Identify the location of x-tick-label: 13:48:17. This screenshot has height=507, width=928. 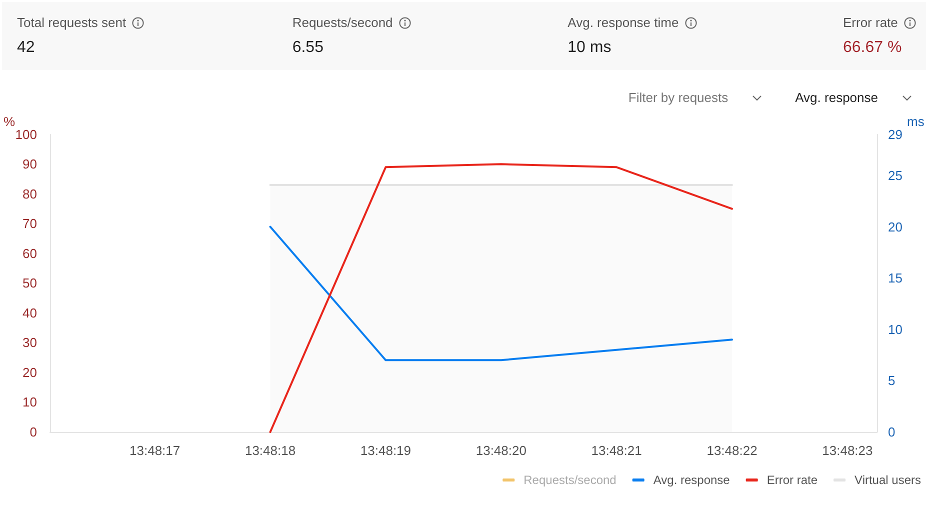
(155, 450).